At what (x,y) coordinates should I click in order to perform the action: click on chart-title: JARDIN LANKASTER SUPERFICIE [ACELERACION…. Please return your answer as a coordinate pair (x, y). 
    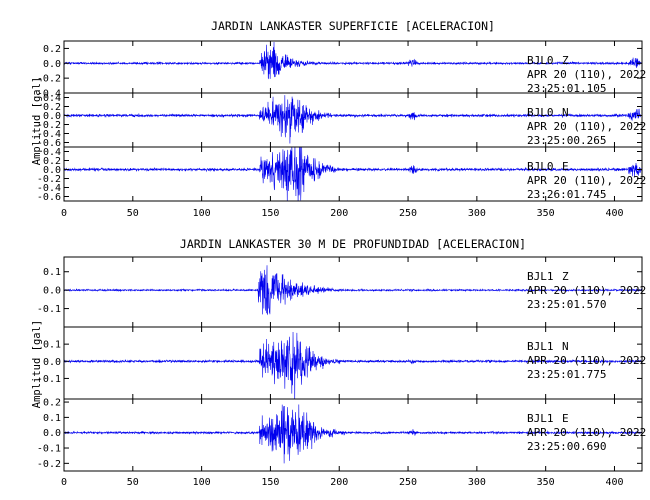
    Looking at the image, I should click on (353, 26).